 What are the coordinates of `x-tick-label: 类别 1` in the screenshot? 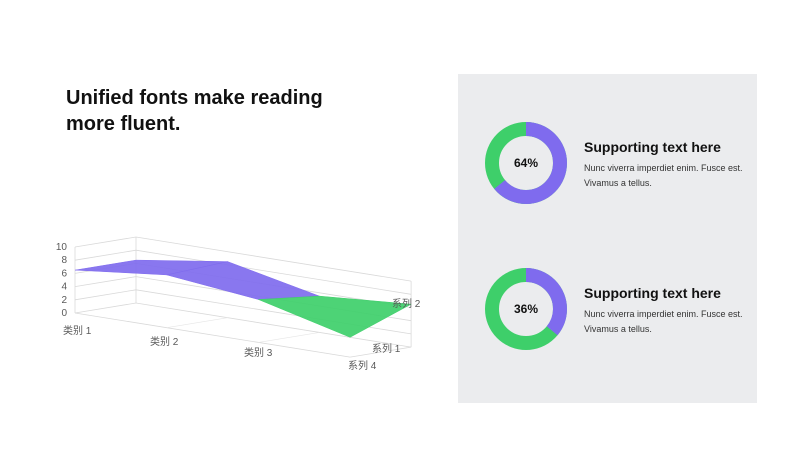 It's located at (77, 330).